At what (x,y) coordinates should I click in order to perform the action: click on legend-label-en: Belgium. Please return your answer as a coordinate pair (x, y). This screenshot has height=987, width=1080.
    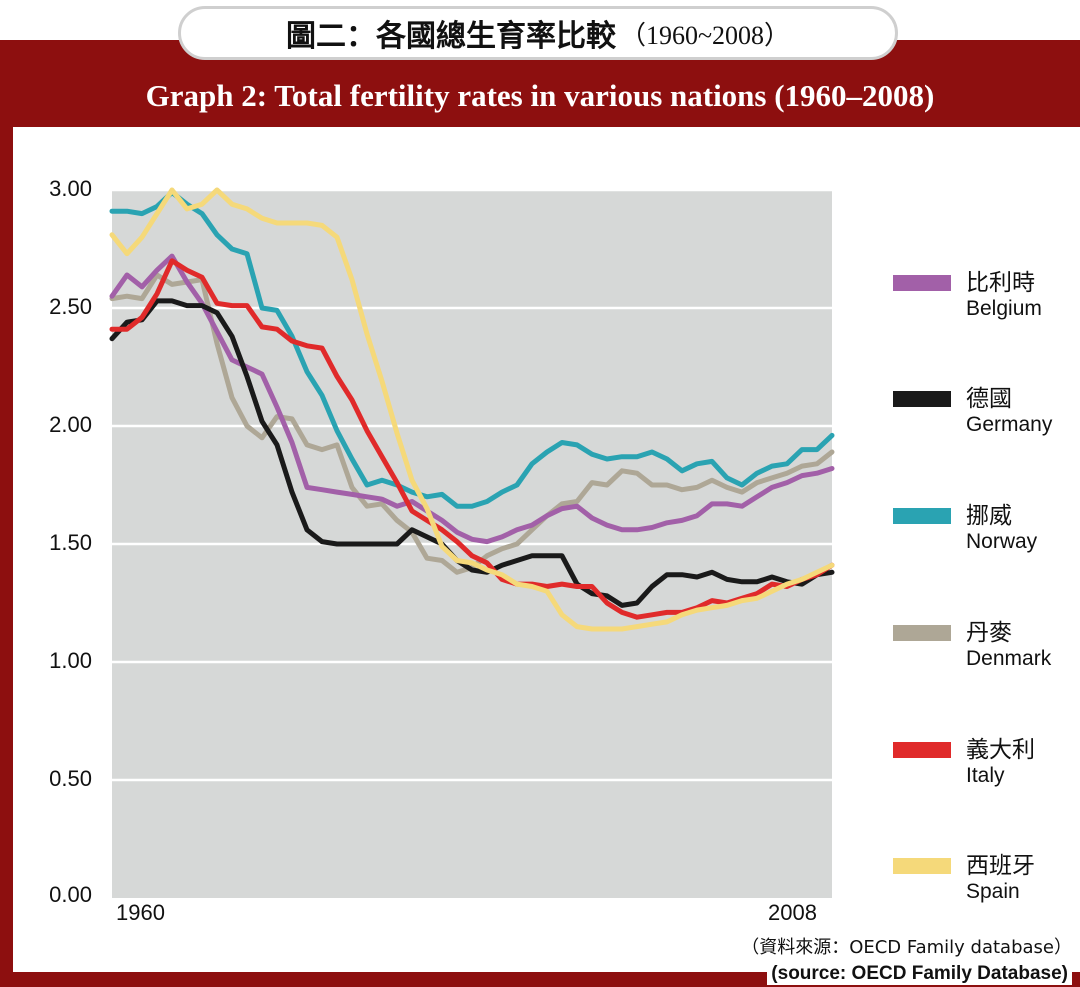
    Looking at the image, I should click on (1004, 308).